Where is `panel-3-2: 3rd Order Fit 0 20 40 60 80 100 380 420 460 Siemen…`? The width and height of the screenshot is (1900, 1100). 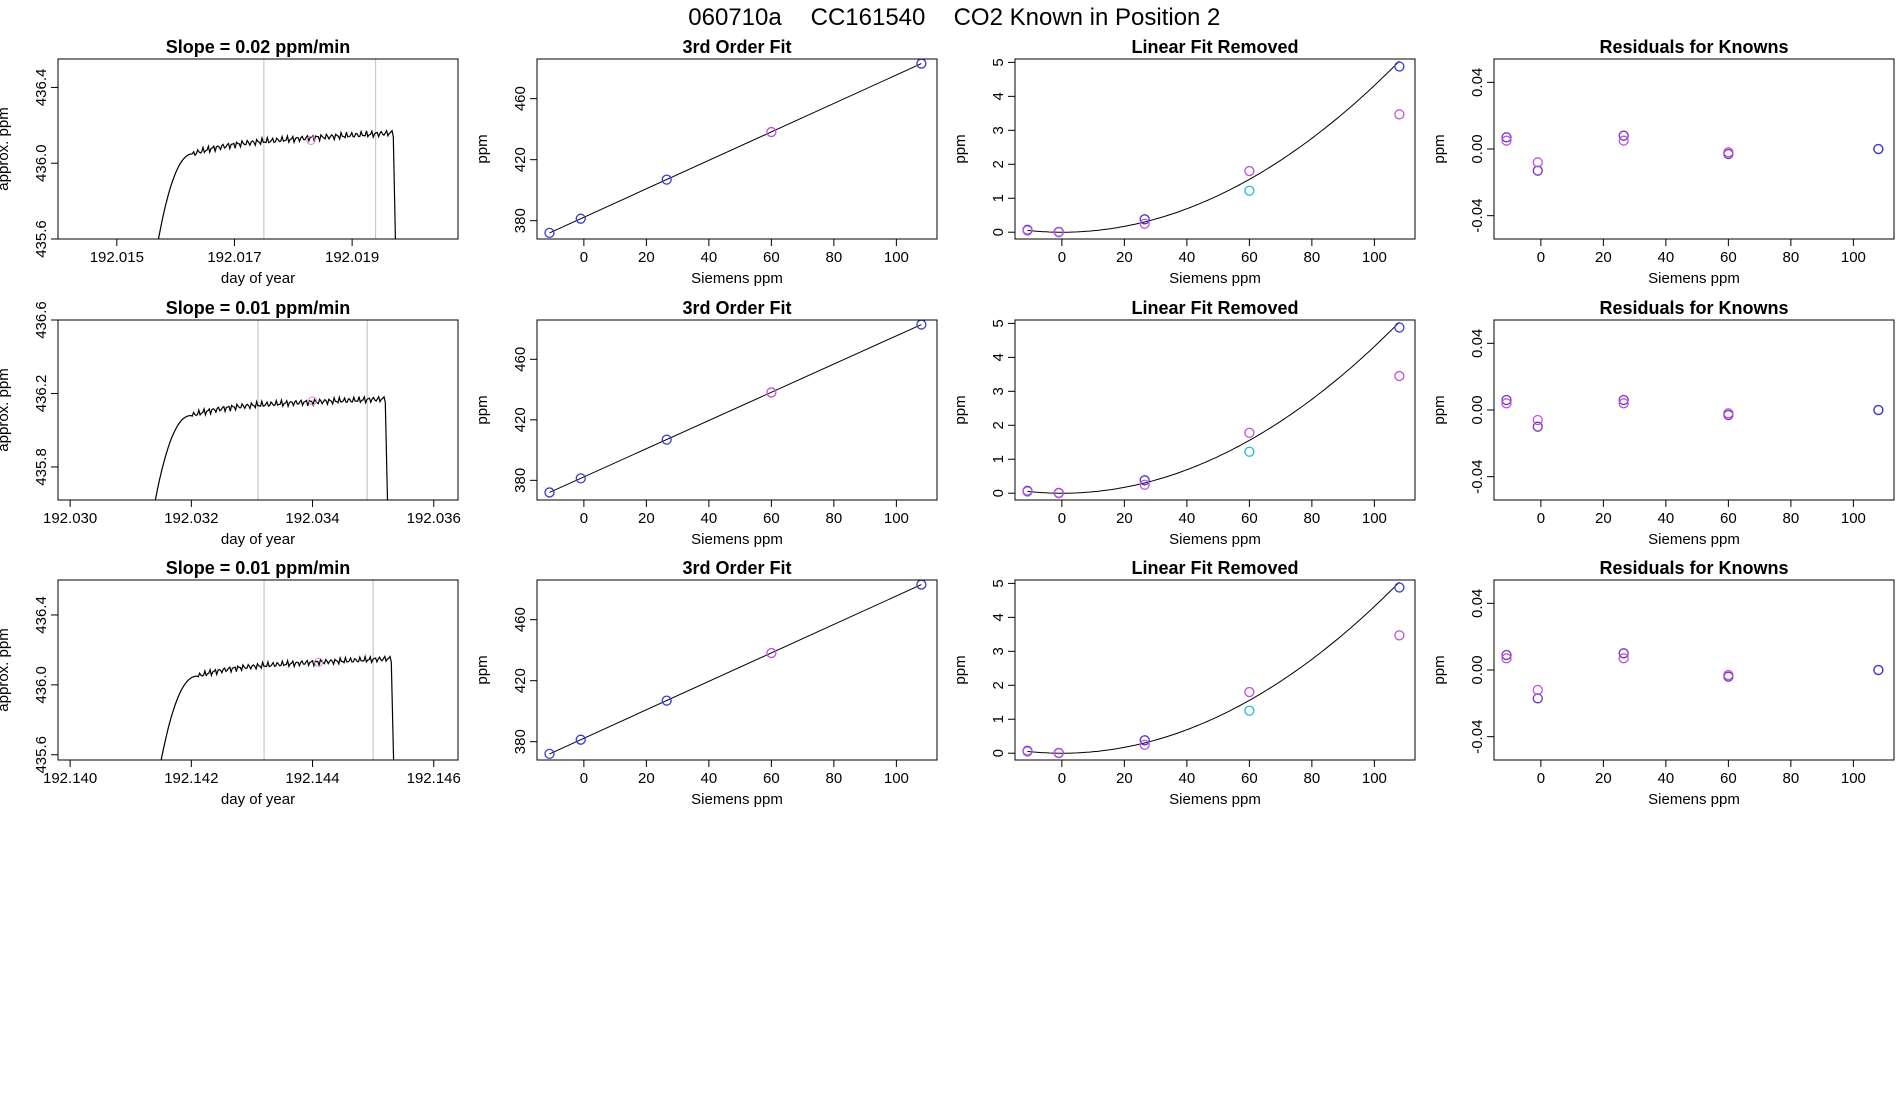 panel-3-2: 3rd Order Fit 0 20 40 60 80 100 380 420 460 Siemen… is located at coordinates (706, 683).